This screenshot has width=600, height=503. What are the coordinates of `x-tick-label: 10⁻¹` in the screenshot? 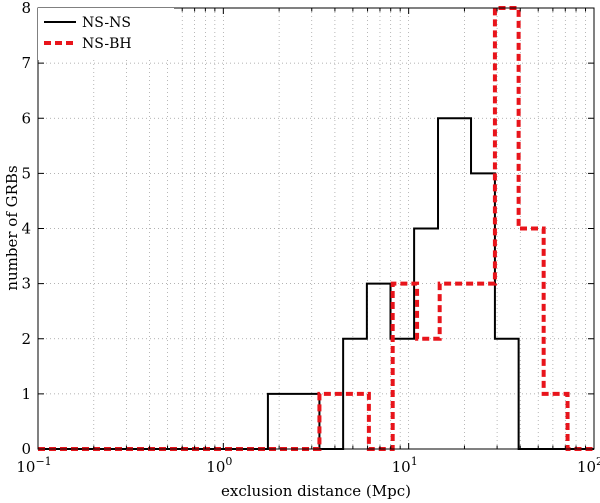 It's located at (33, 465).